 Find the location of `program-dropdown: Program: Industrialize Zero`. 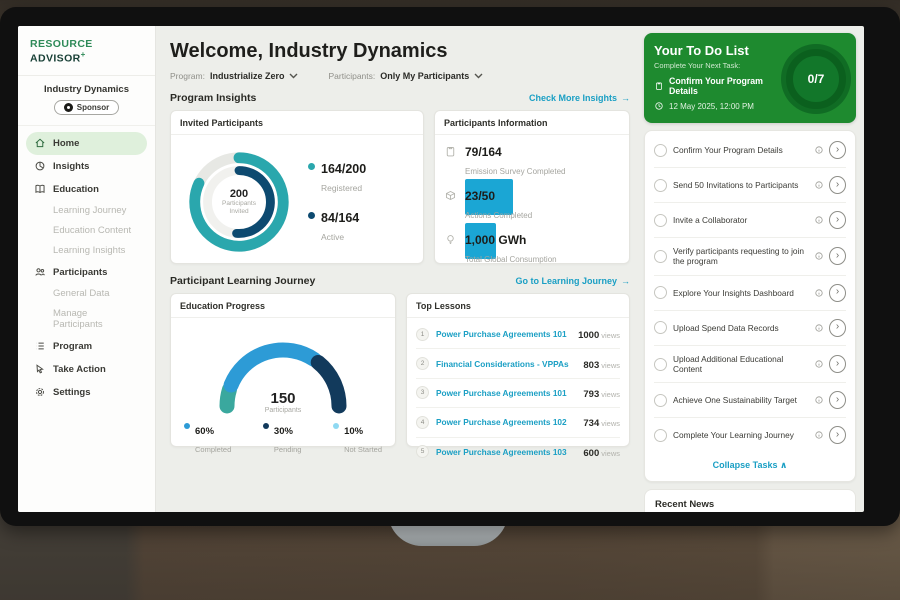

program-dropdown: Program: Industrialize Zero is located at coordinates (234, 76).